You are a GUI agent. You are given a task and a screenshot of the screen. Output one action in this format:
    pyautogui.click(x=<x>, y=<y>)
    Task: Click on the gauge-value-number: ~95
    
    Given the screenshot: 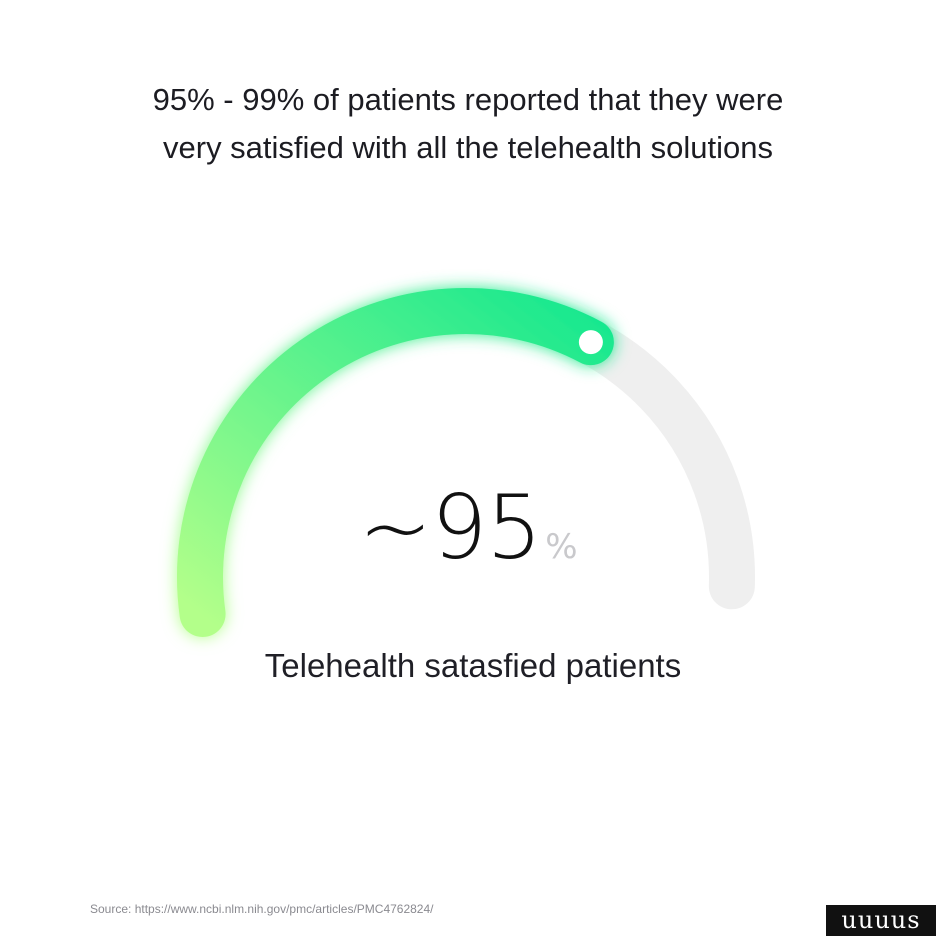 What is the action you would take?
    pyautogui.click(x=450, y=527)
    